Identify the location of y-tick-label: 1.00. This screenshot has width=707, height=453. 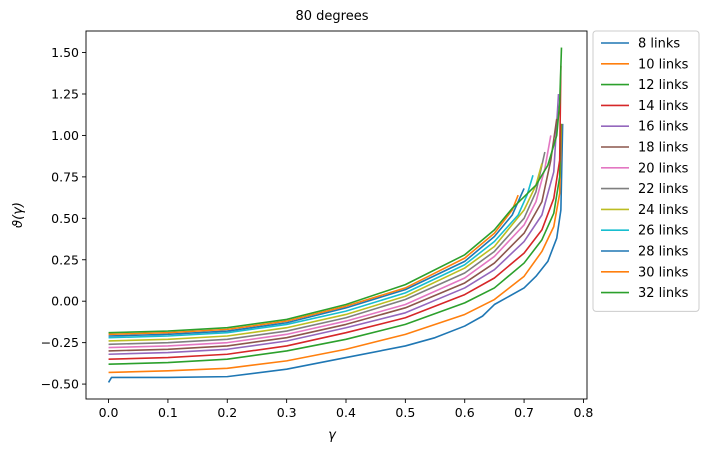
(65, 135).